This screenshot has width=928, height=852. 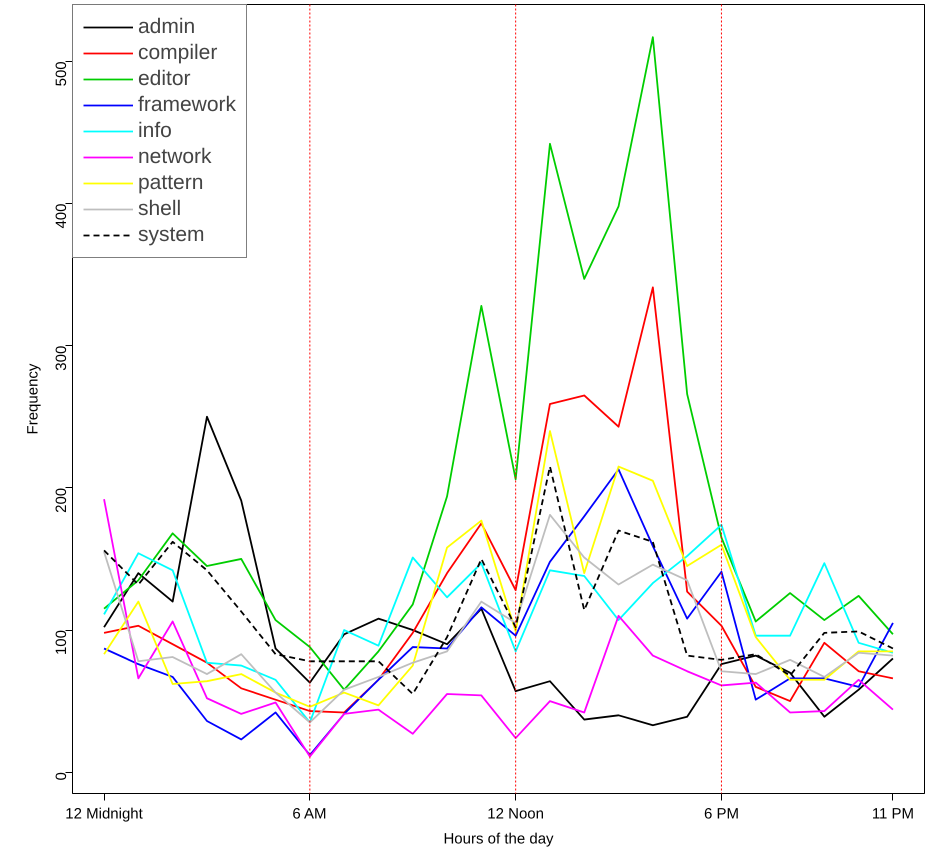 I want to click on y-tick-label: 500, so click(x=61, y=73).